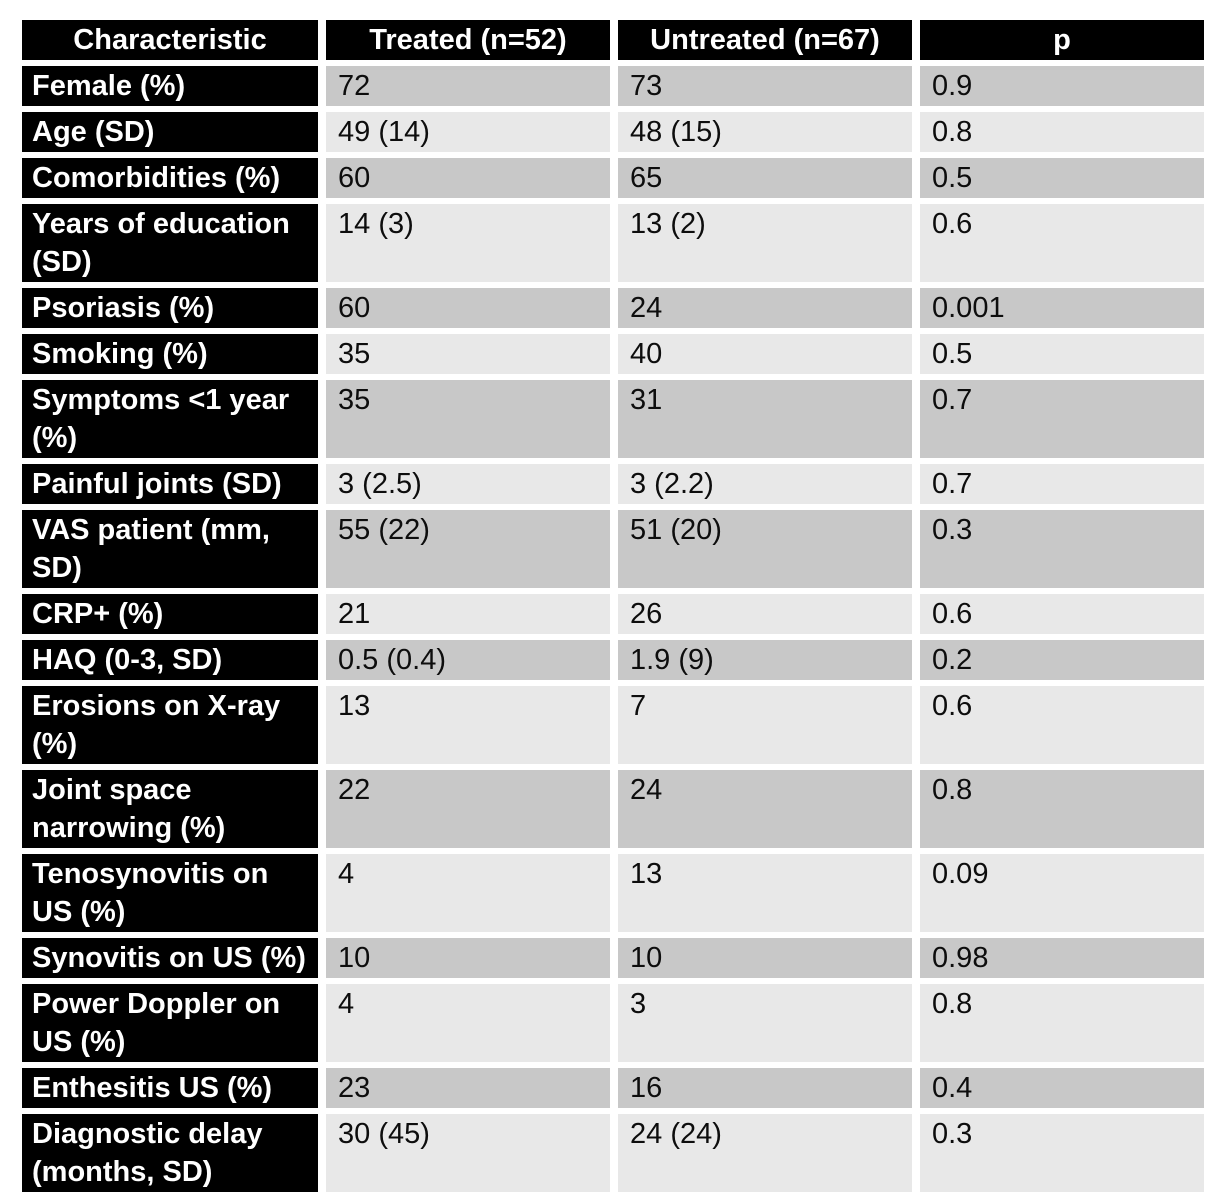 The height and width of the screenshot is (1198, 1226). I want to click on table-row: Power Doppler on US (%) 4 3 0.8, so click(613, 1023).